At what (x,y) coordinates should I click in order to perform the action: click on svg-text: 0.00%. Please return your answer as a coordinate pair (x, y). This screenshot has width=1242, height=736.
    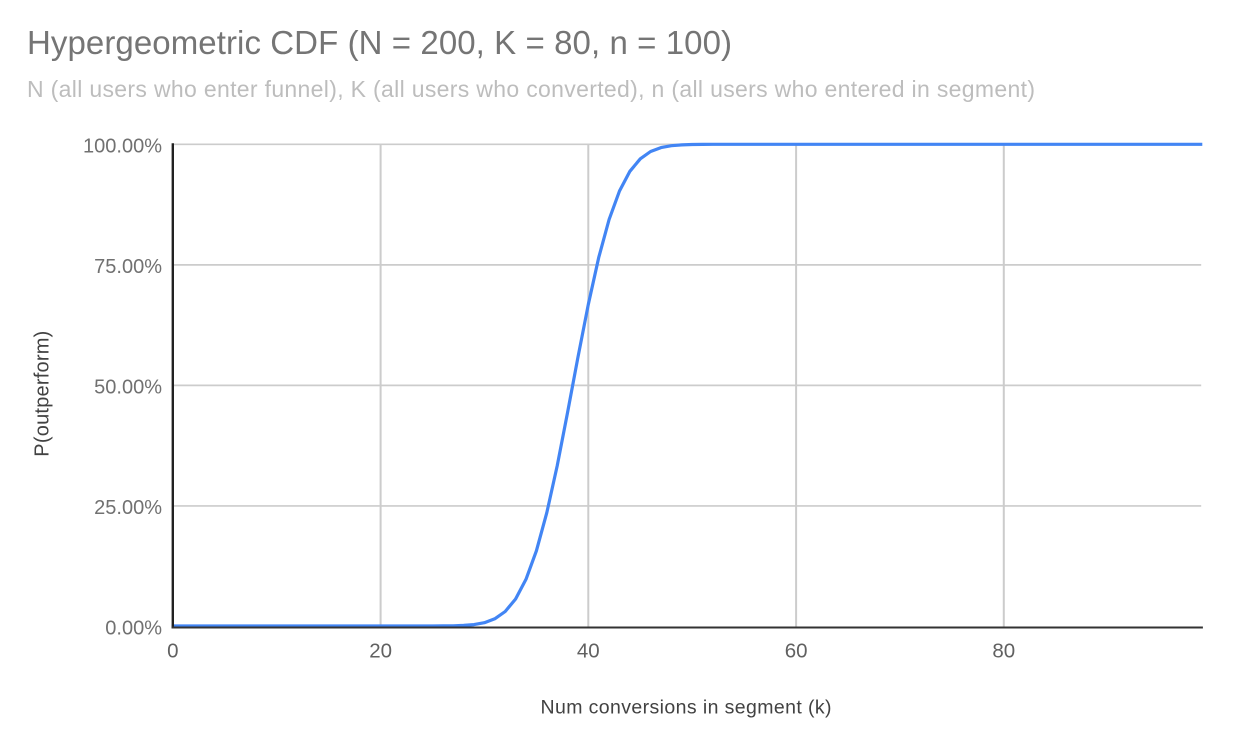
    Looking at the image, I should click on (133, 629).